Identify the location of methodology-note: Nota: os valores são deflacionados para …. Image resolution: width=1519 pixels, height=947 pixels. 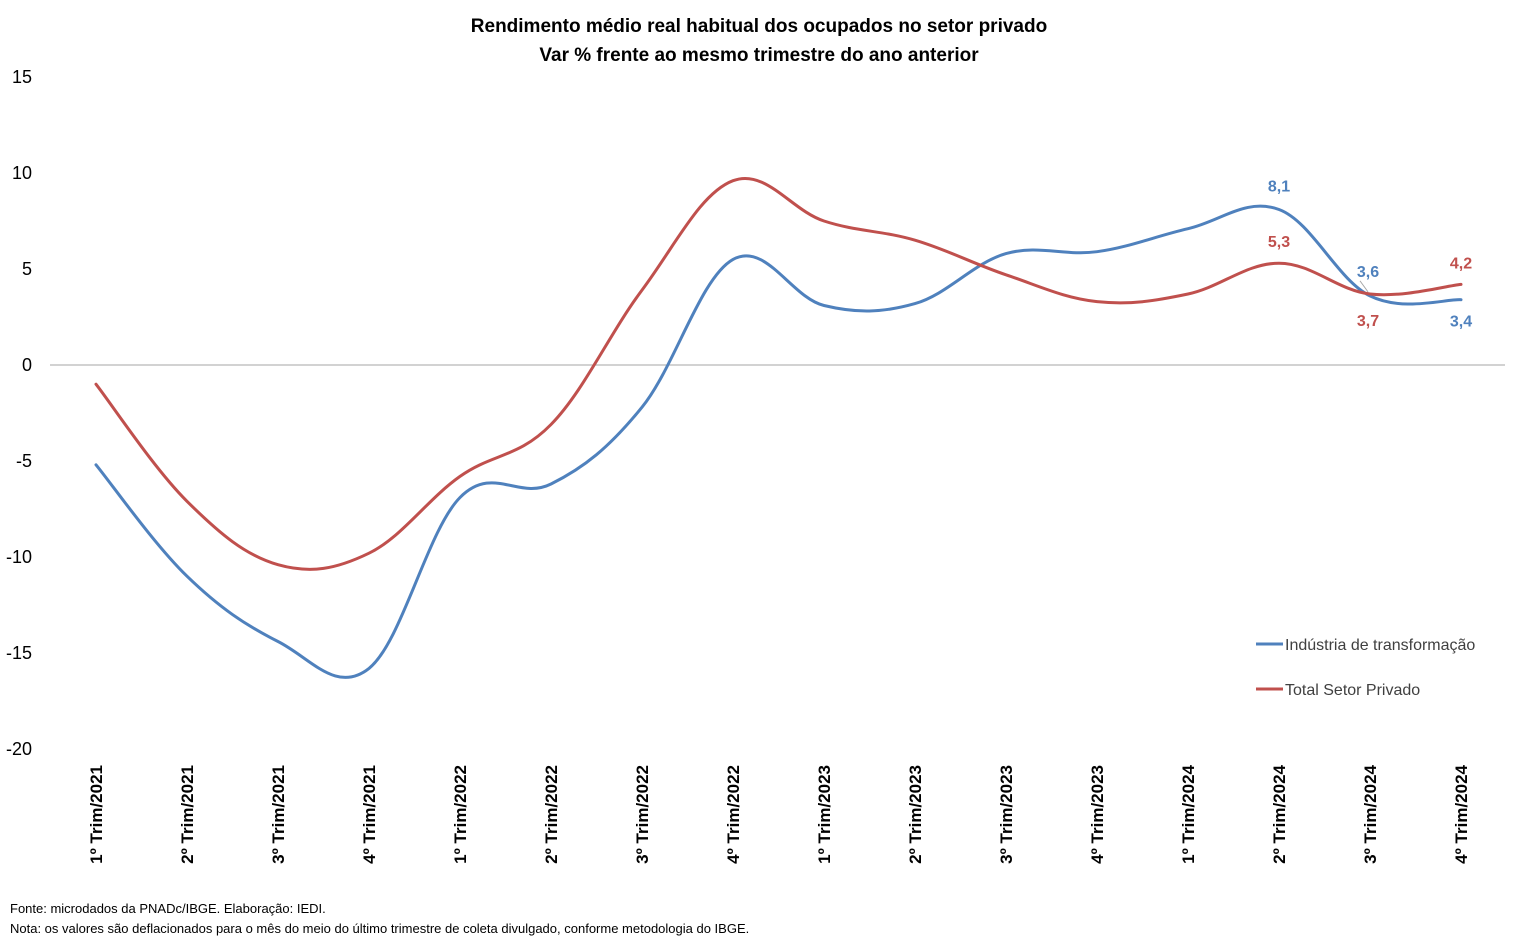
(380, 928).